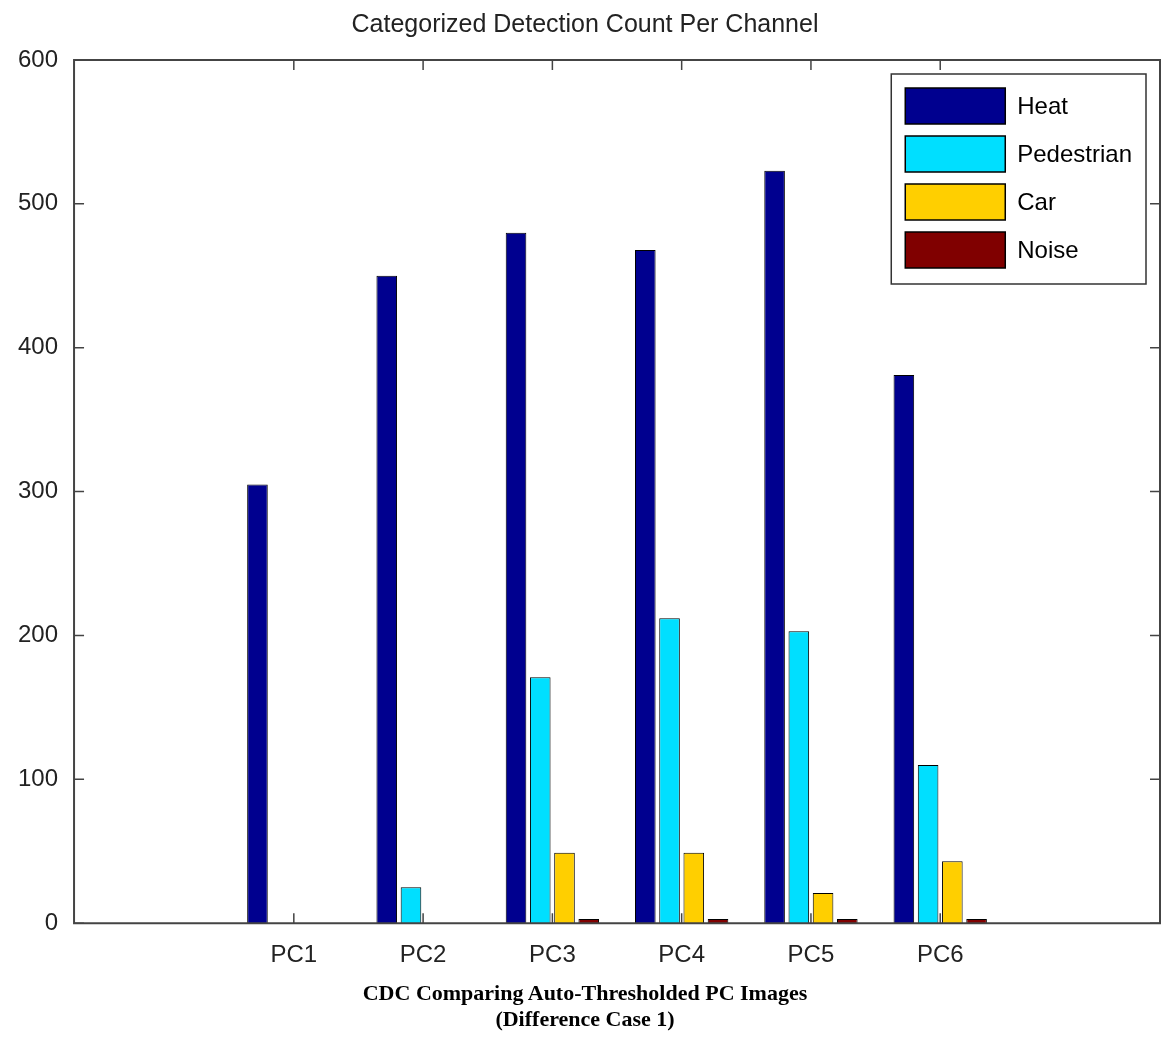 The height and width of the screenshot is (1064, 1170). I want to click on text: (Difference Case 1), so click(585, 1019).